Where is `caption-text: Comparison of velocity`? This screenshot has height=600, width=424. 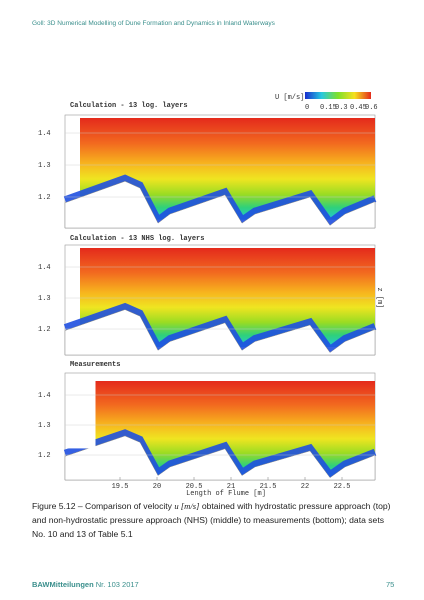
caption-text: Comparison of velocity is located at coordinates (128, 506).